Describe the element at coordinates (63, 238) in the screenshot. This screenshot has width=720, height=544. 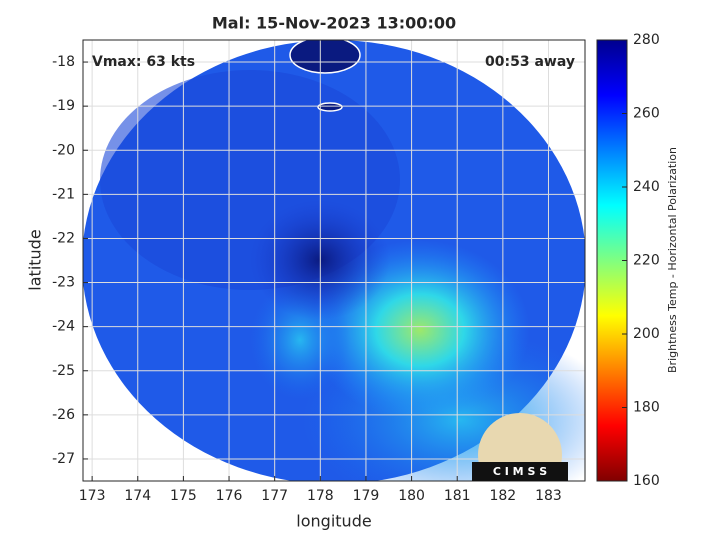
I see `y-tick-label: -22` at that location.